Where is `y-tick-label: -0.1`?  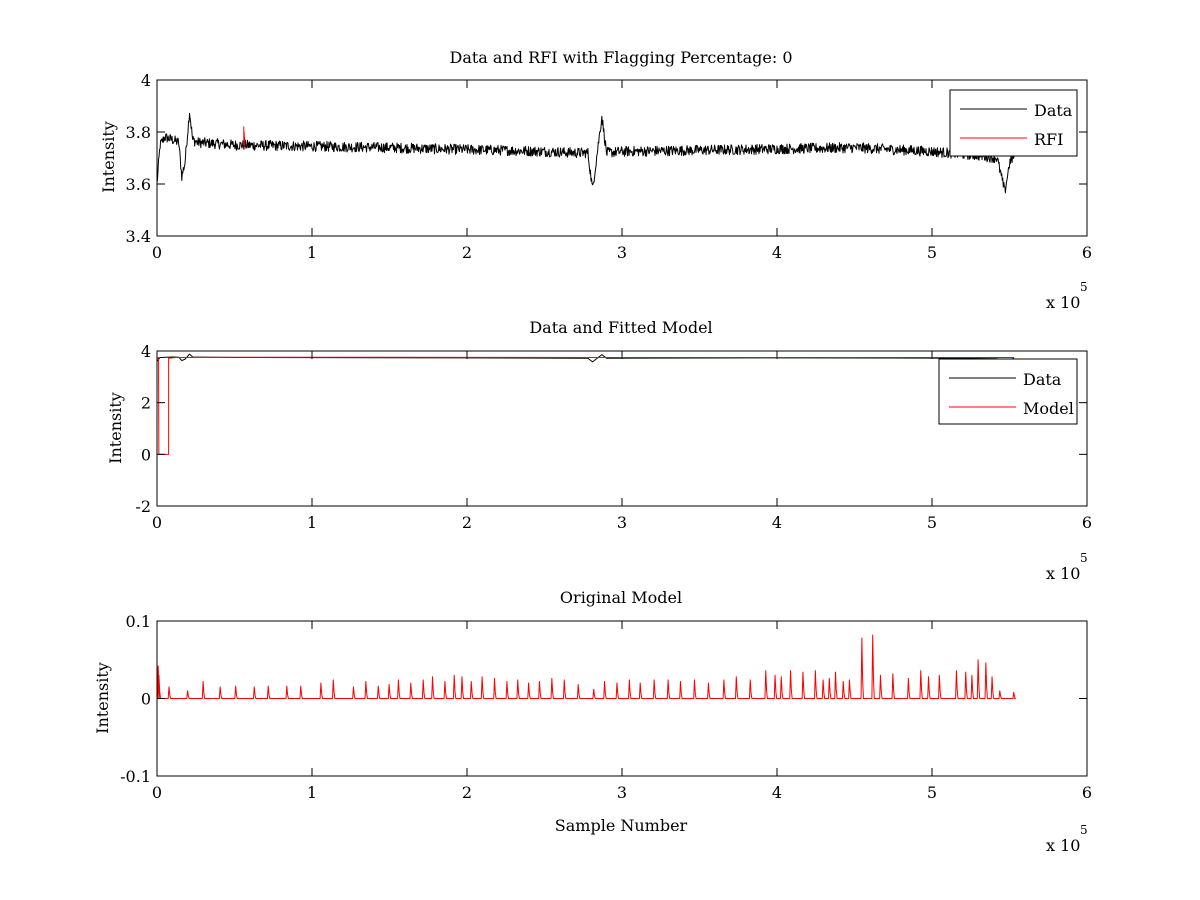 y-tick-label: -0.1 is located at coordinates (135, 776).